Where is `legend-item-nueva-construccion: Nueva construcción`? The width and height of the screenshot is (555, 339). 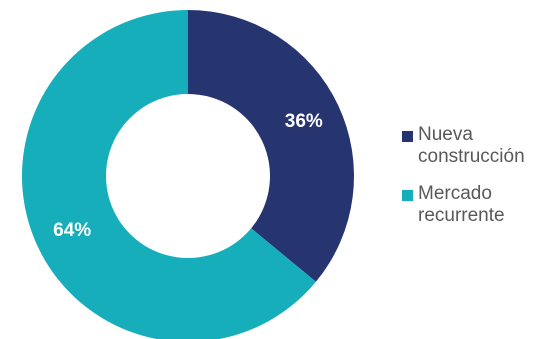 legend-item-nueva-construccion: Nueva construcción is located at coordinates (478, 146).